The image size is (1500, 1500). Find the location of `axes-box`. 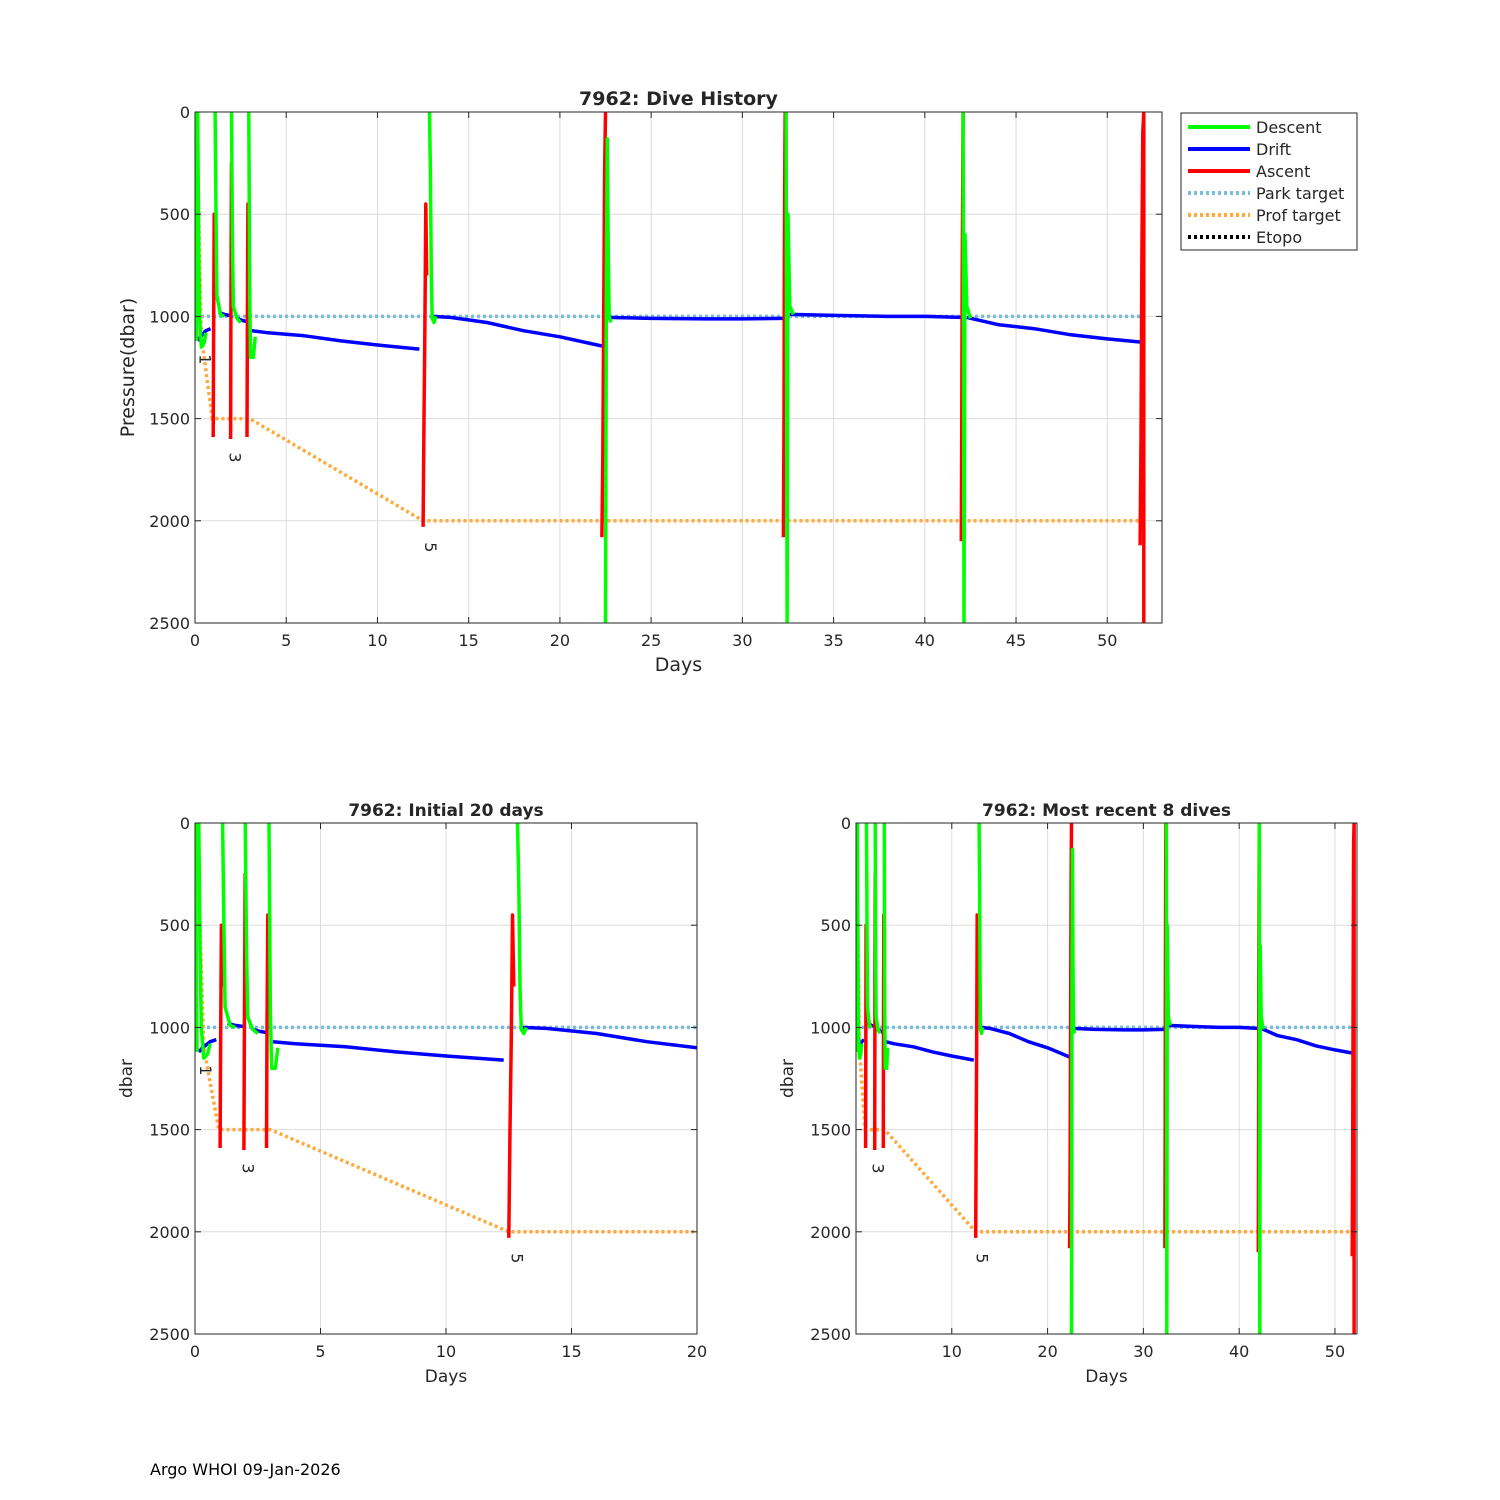

axes-box is located at coordinates (1106, 1078).